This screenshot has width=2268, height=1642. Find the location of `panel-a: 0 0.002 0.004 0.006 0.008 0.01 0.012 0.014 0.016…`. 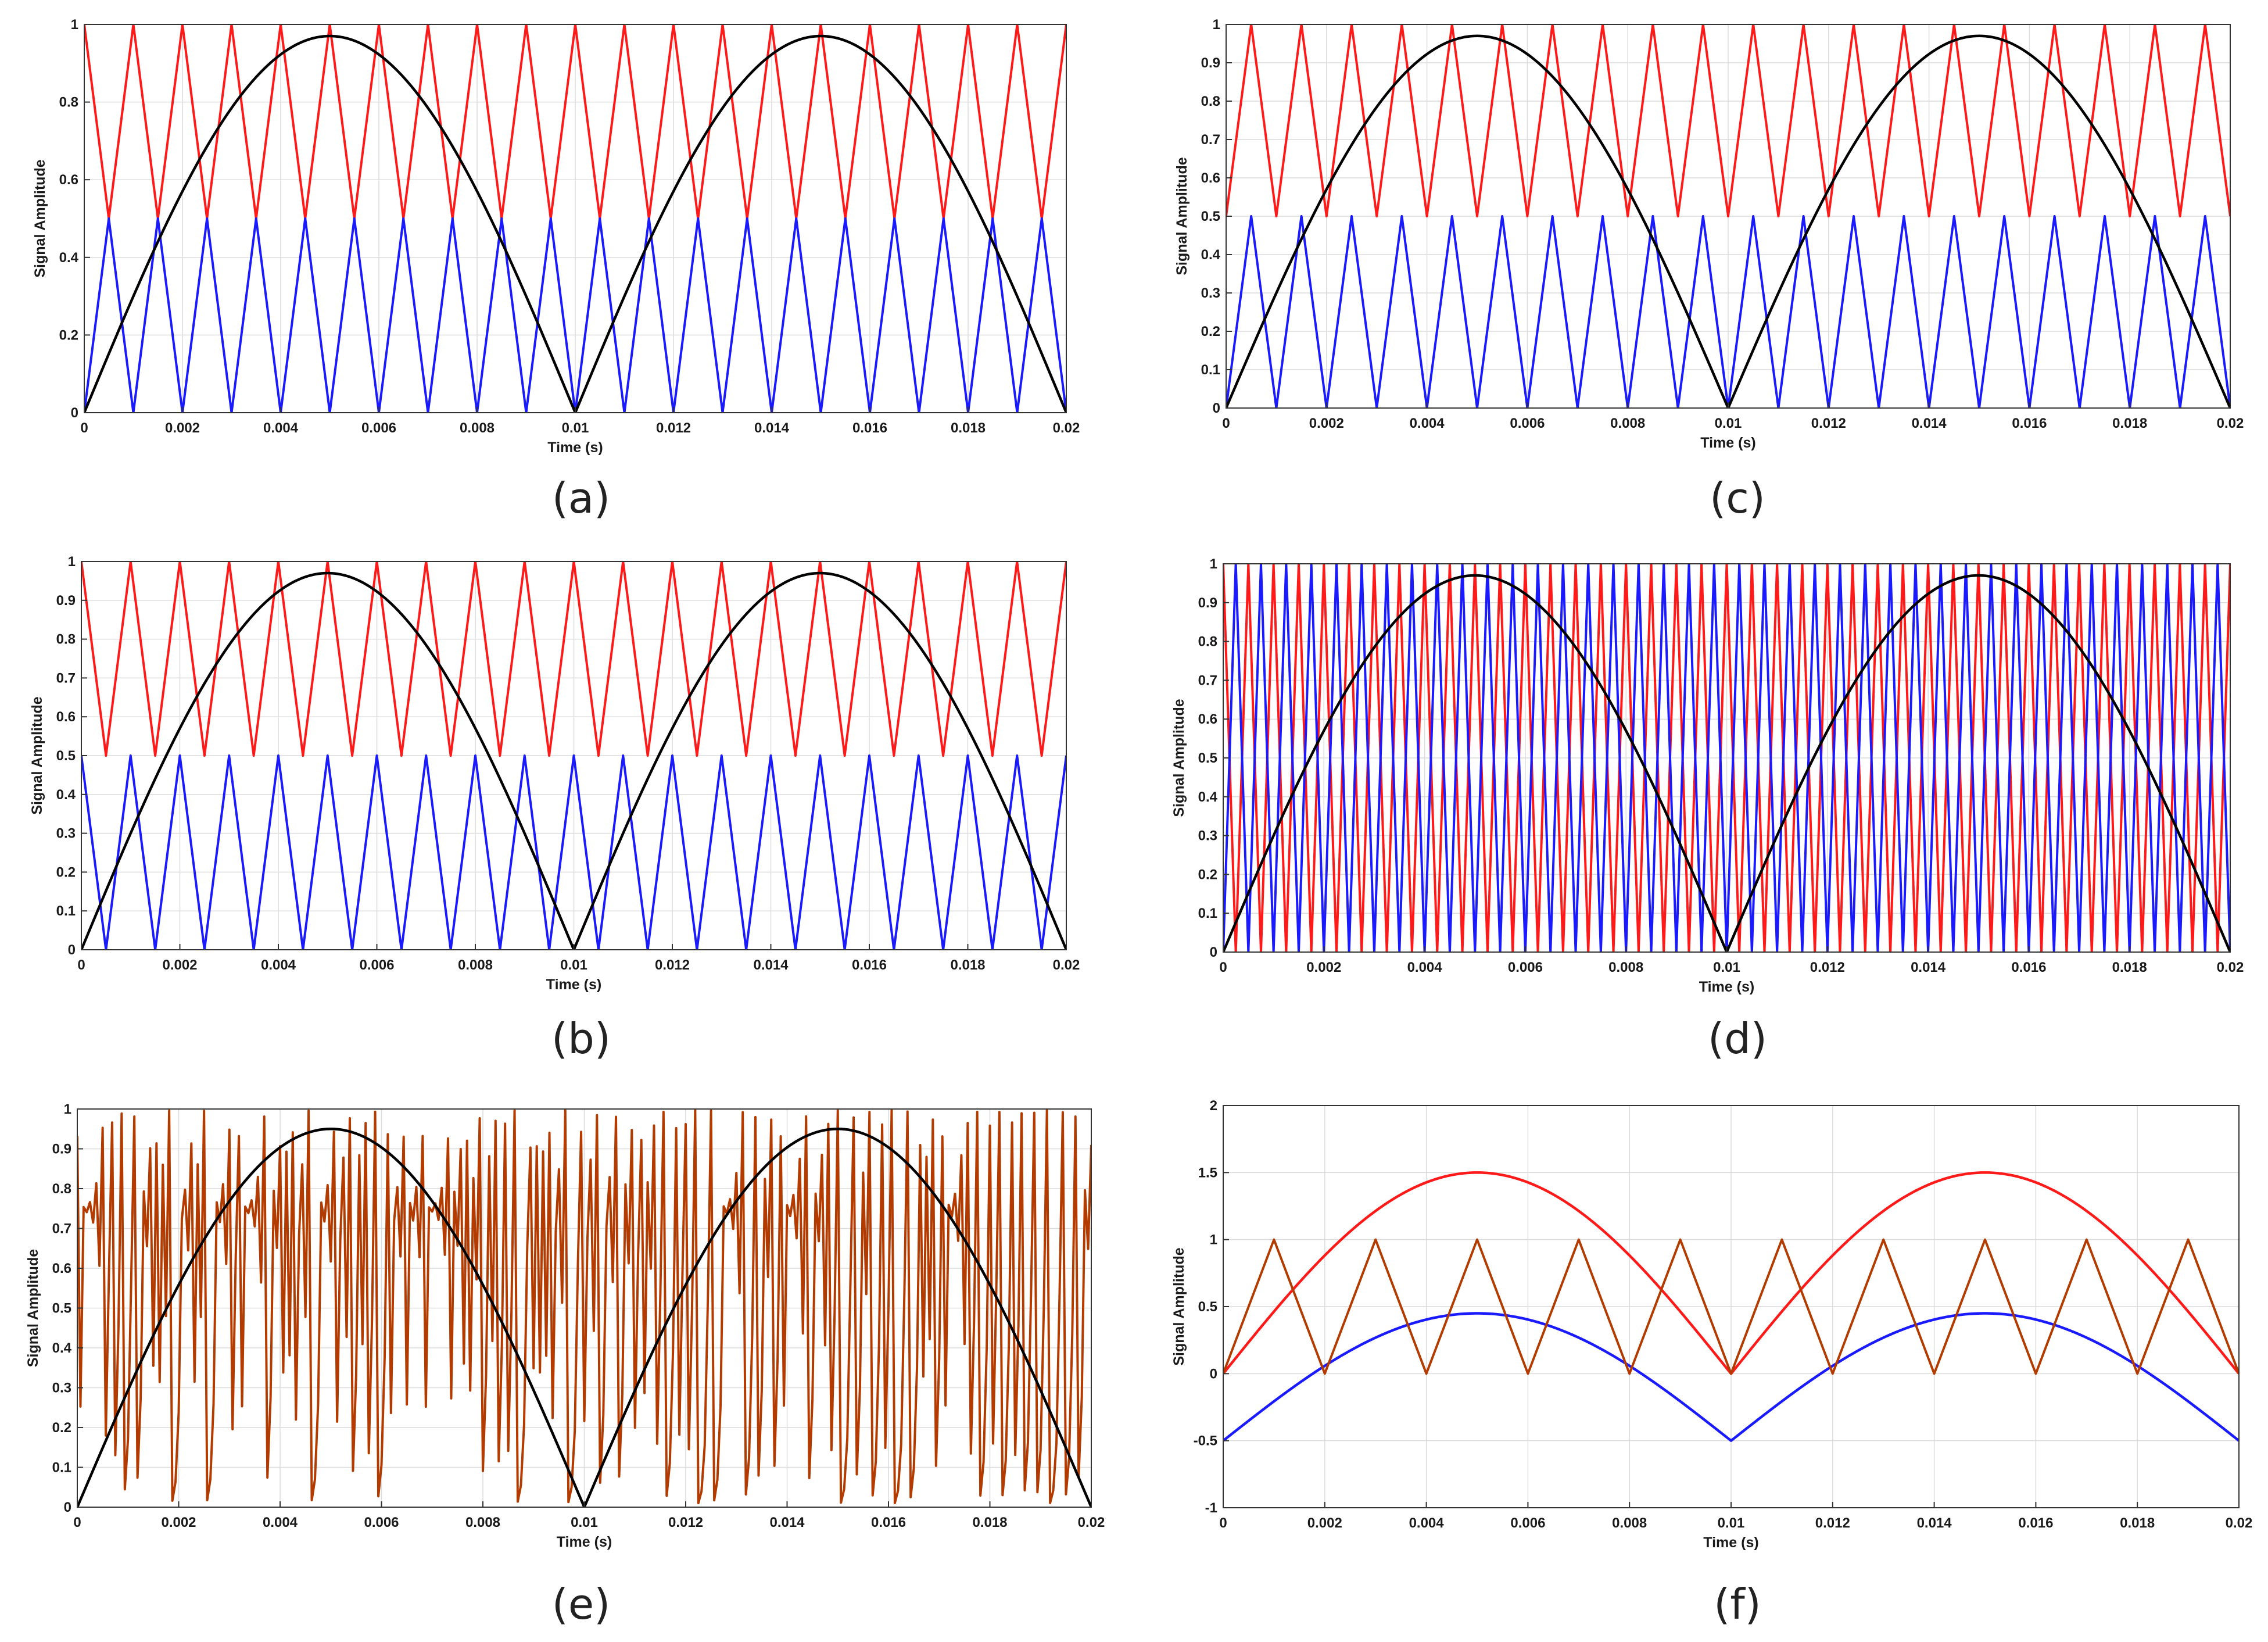

panel-a: 0 0.002 0.004 0.006 0.008 0.01 0.012 0.014 0.016… is located at coordinates (556, 270).